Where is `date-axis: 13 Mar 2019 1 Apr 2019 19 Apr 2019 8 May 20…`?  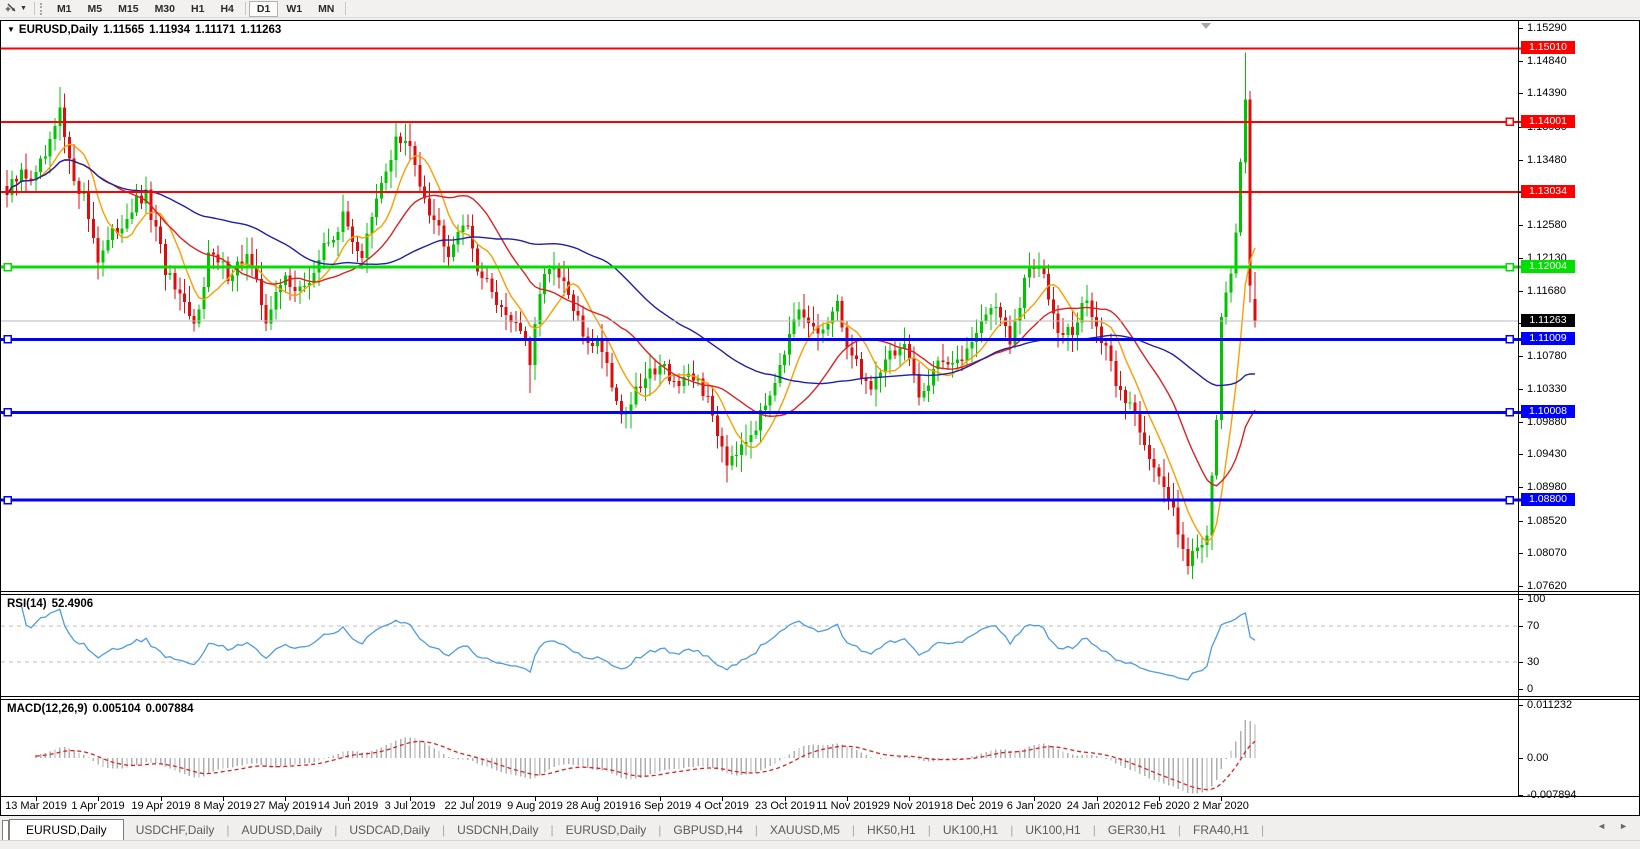 date-axis: 13 Mar 2019 1 Apr 2019 19 Apr 2019 8 May 20… is located at coordinates (820, 805).